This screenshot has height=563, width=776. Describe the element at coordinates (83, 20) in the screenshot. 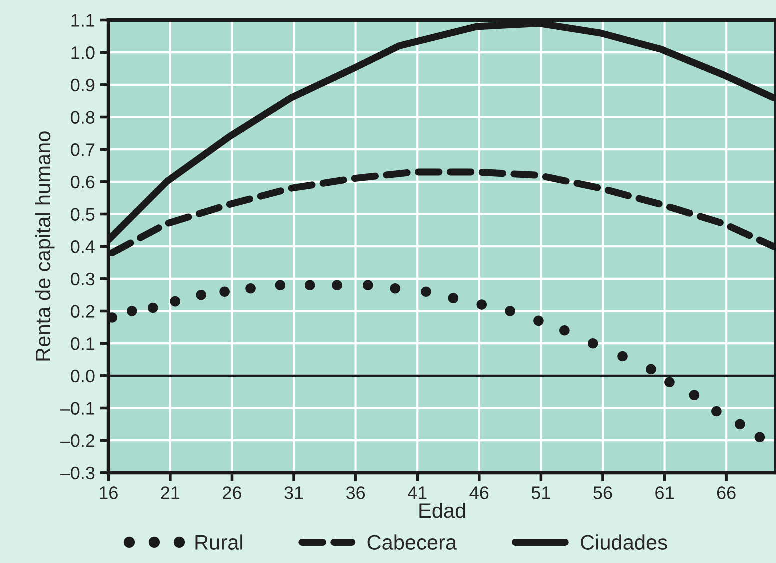

I see `y-tick-label: 1.1` at that location.